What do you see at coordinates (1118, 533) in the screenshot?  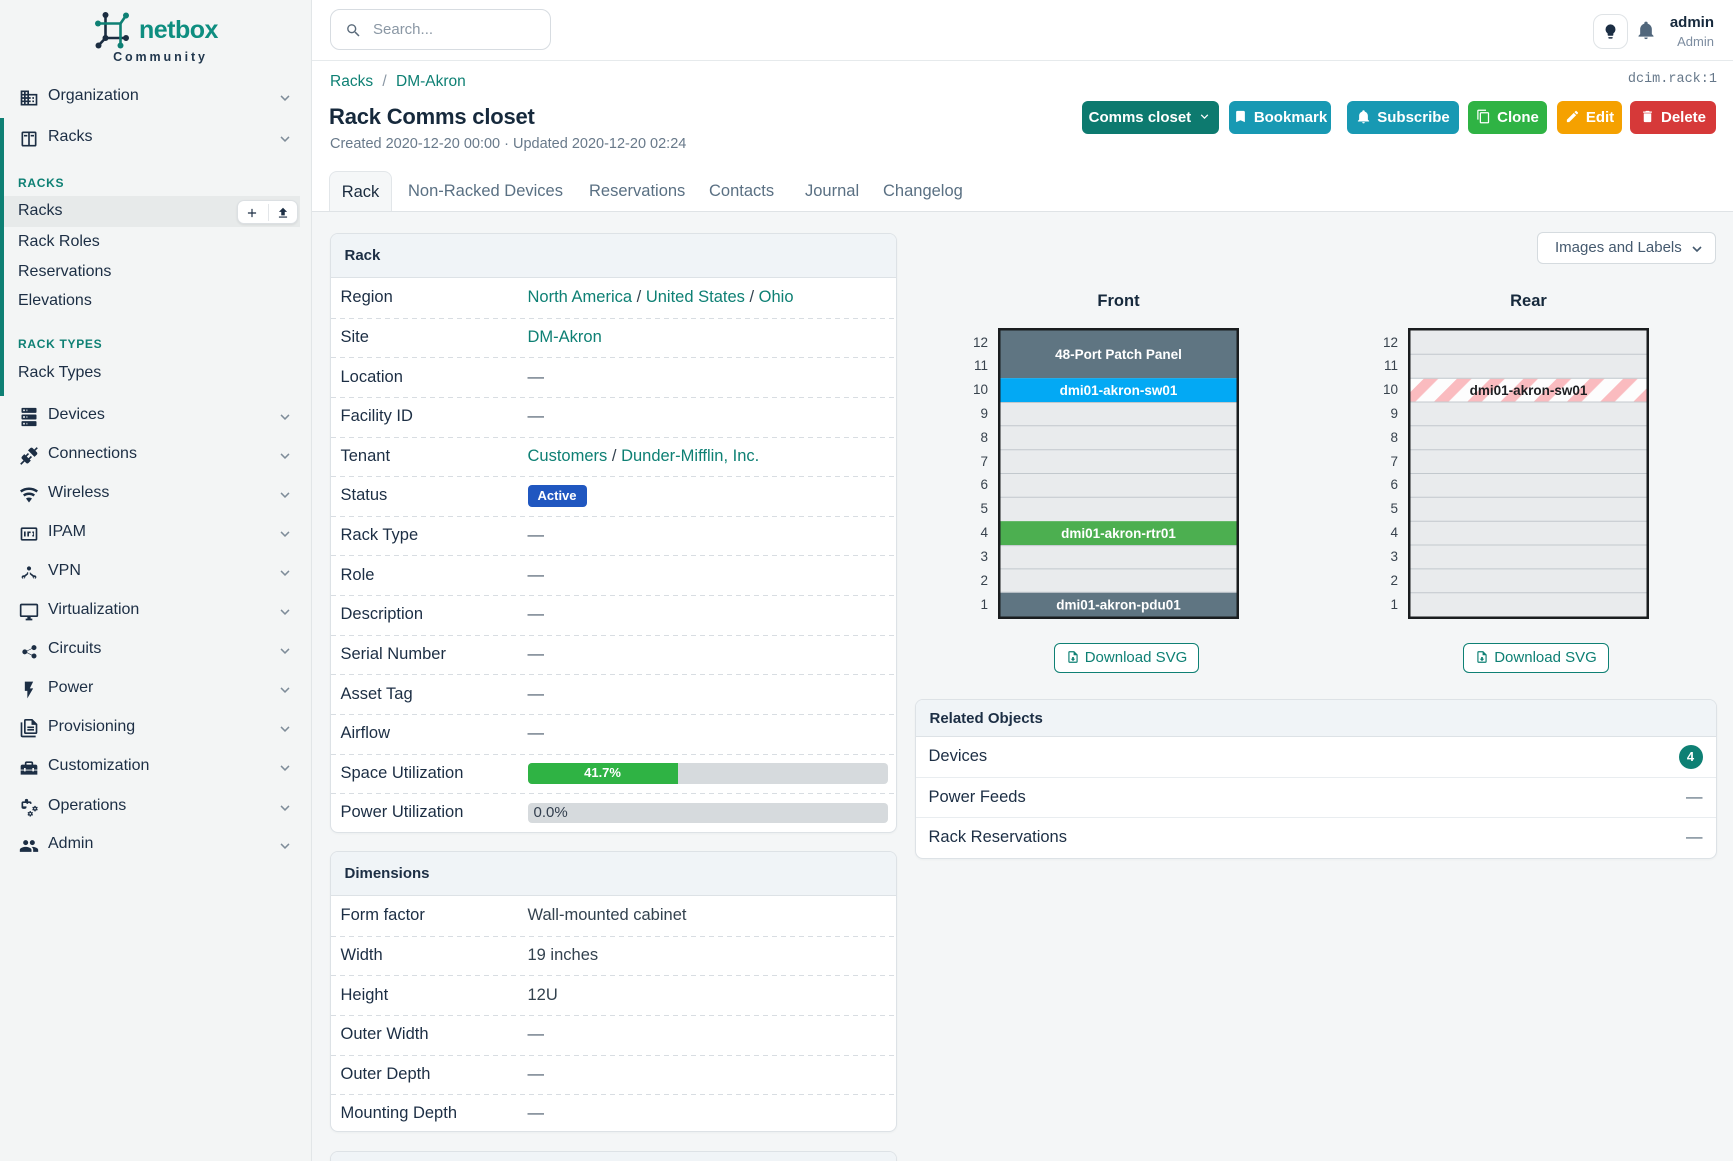 I see `svg-text: dmi01-akron-rtr01` at bounding box center [1118, 533].